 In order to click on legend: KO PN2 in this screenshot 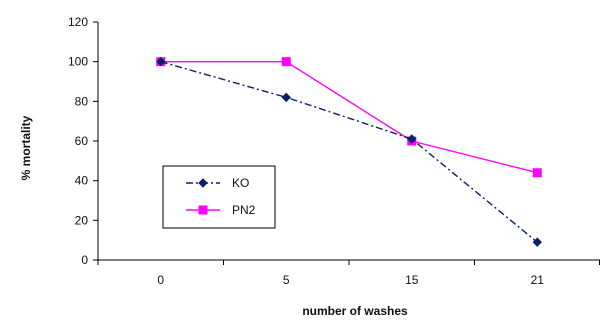, I will do `click(219, 197)`.